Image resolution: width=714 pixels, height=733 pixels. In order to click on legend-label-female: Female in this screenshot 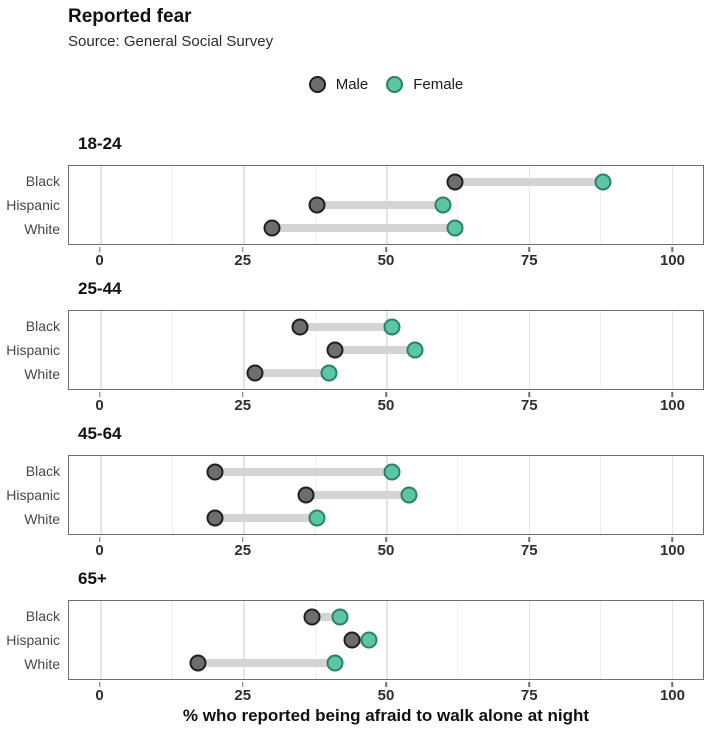, I will do `click(438, 84)`.